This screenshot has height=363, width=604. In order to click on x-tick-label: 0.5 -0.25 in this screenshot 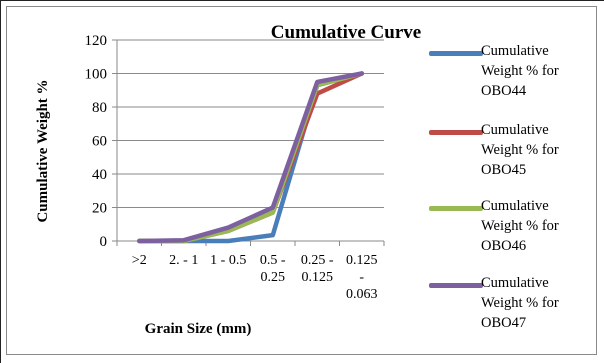, I will do `click(273, 269)`.